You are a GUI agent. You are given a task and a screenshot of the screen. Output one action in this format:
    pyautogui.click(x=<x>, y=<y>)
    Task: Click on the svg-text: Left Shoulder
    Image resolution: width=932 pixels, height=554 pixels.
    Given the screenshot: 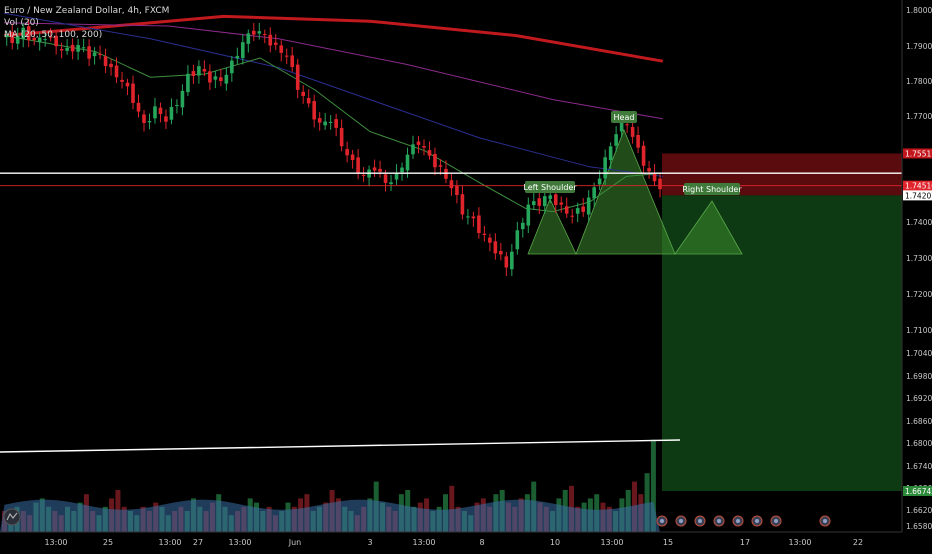 What is the action you would take?
    pyautogui.click(x=550, y=187)
    